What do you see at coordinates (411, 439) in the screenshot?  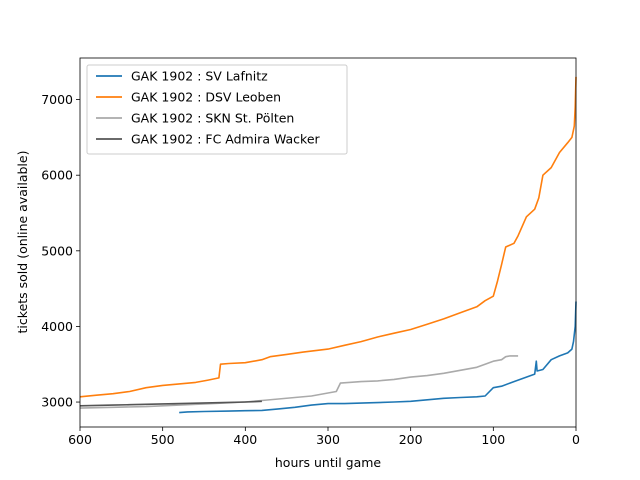 I see `x-tick-label: 200` at bounding box center [411, 439].